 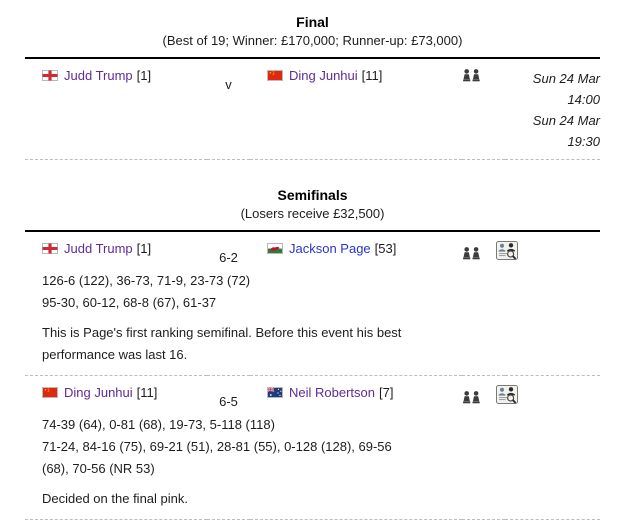 I want to click on semifinal2-note-row: Decided on the final pink., so click(x=312, y=500).